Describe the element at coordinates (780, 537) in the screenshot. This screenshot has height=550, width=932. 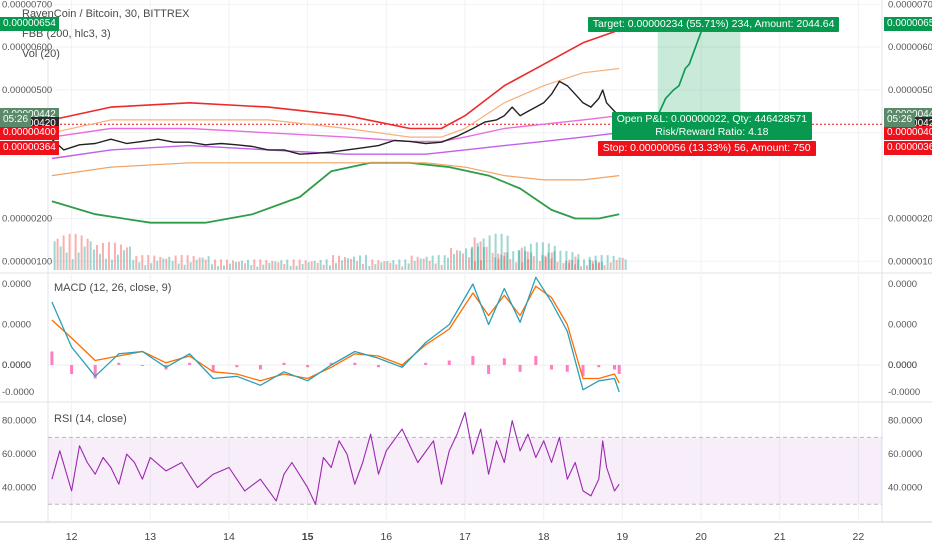
I see `time-axis-tick: 21` at that location.